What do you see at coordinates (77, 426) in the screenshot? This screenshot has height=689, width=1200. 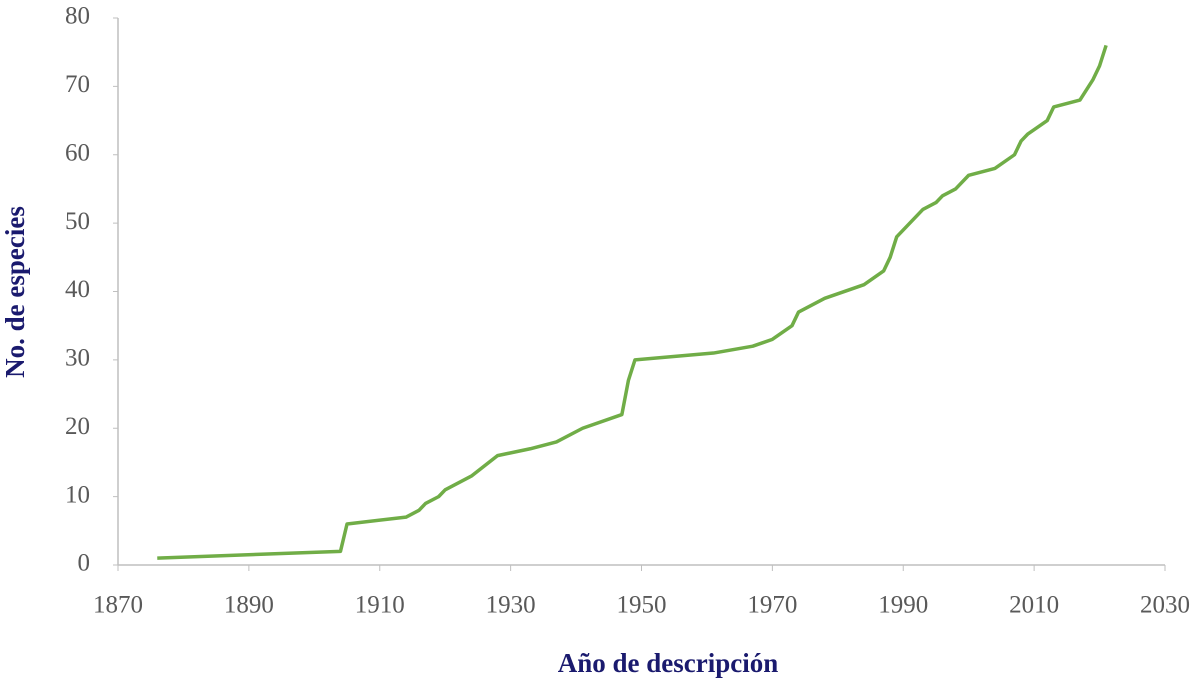 I see `y-tick-label: 20` at bounding box center [77, 426].